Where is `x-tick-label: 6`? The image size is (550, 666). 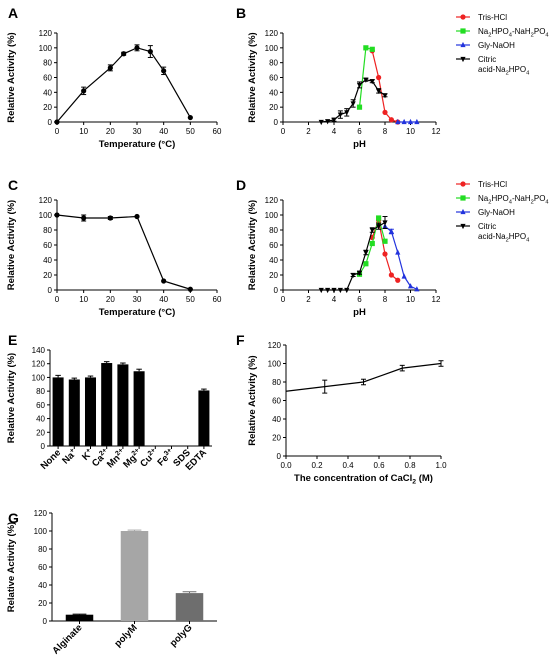
x-tick-label: 6 is located at coordinates (359, 131).